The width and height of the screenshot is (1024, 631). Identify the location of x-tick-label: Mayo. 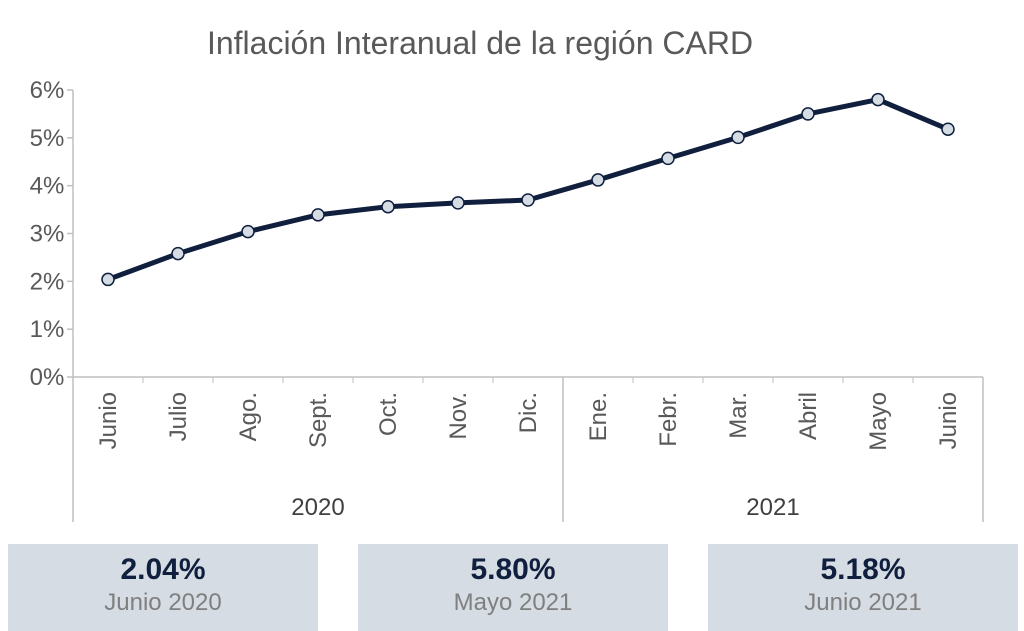
(878, 421).